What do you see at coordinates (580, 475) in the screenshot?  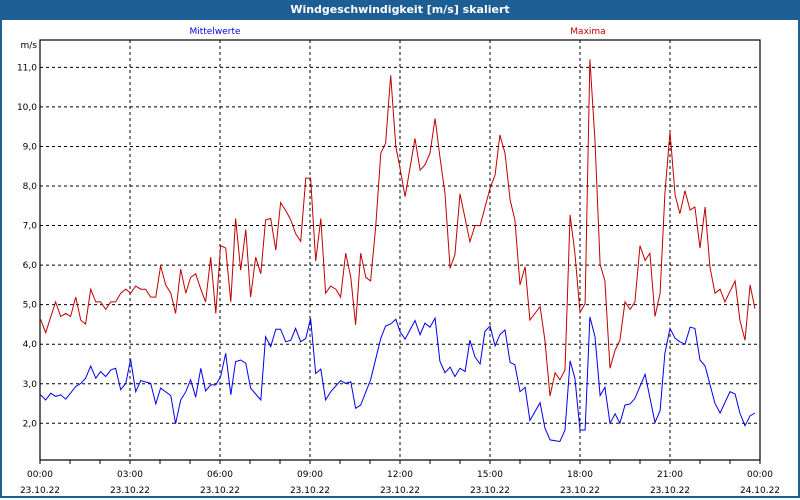 I see `x-tick-time: 18:00` at bounding box center [580, 475].